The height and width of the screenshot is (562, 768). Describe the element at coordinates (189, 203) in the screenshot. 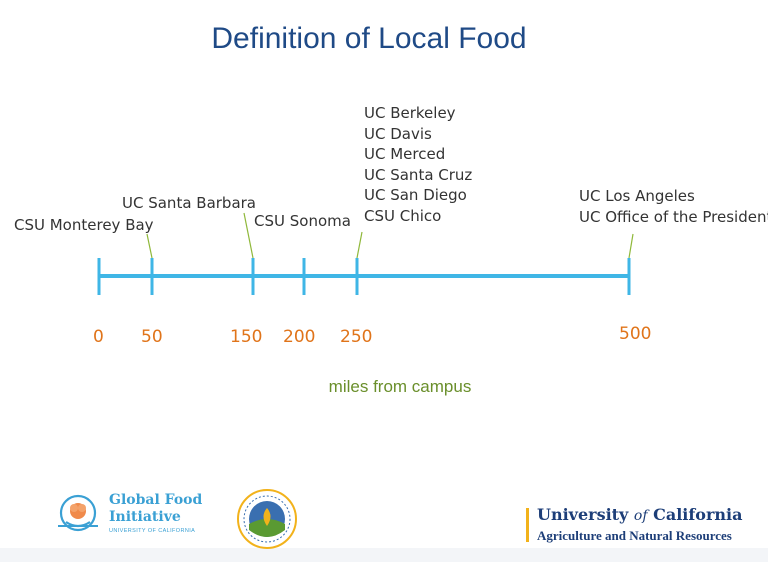

I see `campus-label-uc-santa-barbara: UC Santa Barbara` at that location.